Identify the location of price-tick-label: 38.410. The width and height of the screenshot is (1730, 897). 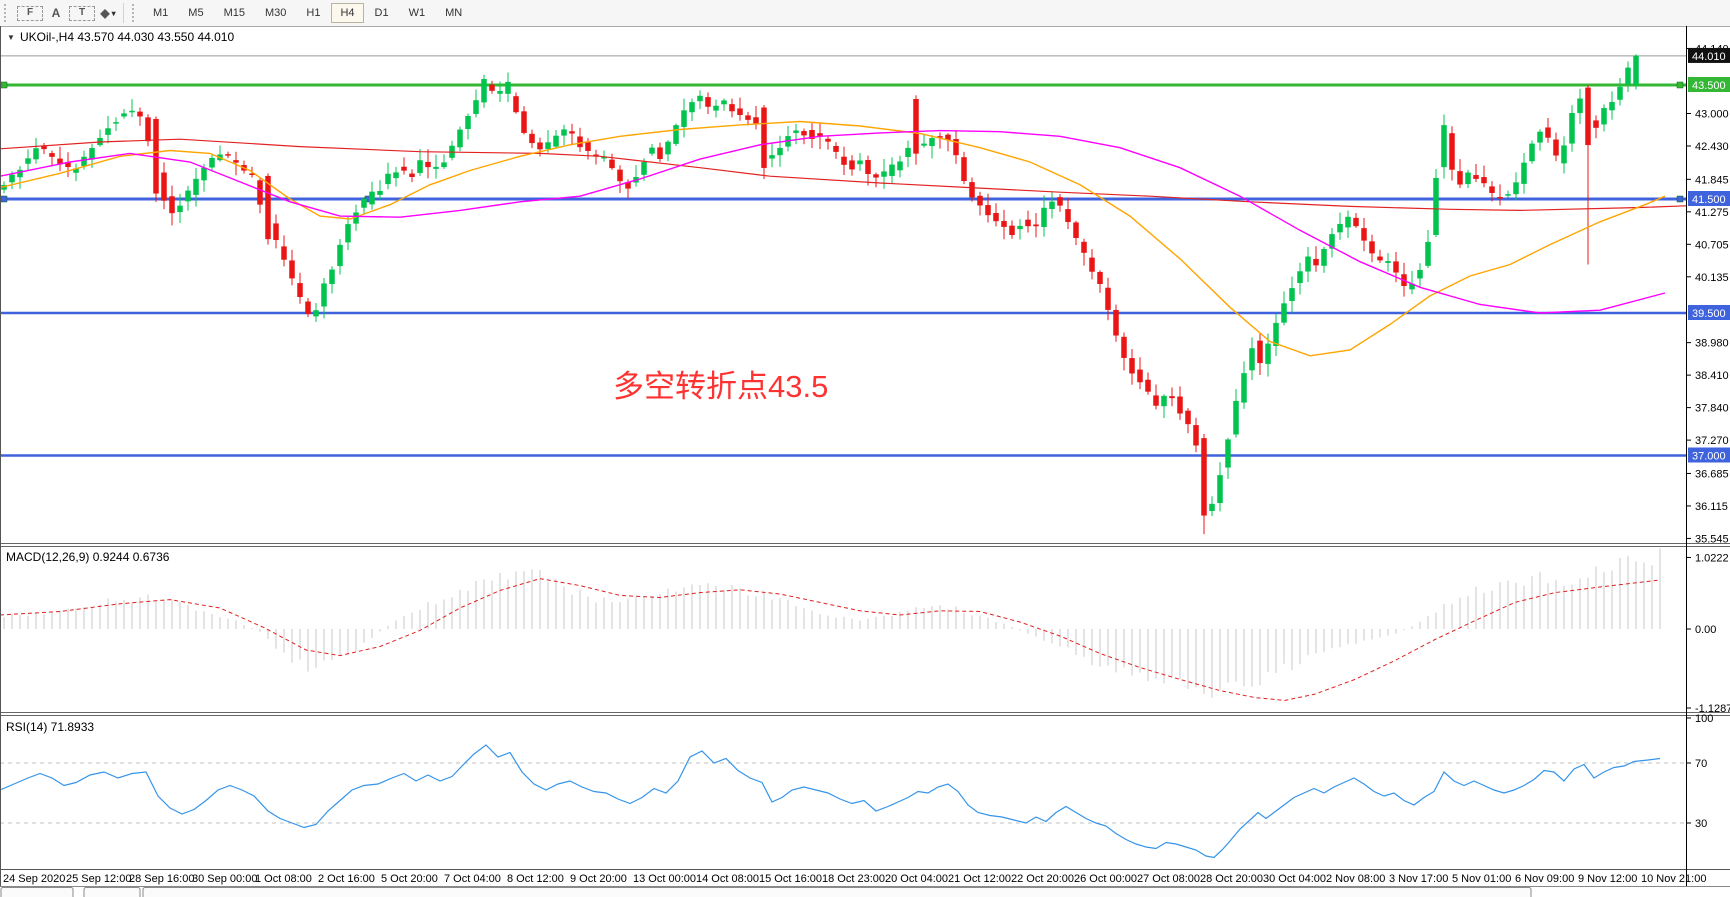
(1712, 376).